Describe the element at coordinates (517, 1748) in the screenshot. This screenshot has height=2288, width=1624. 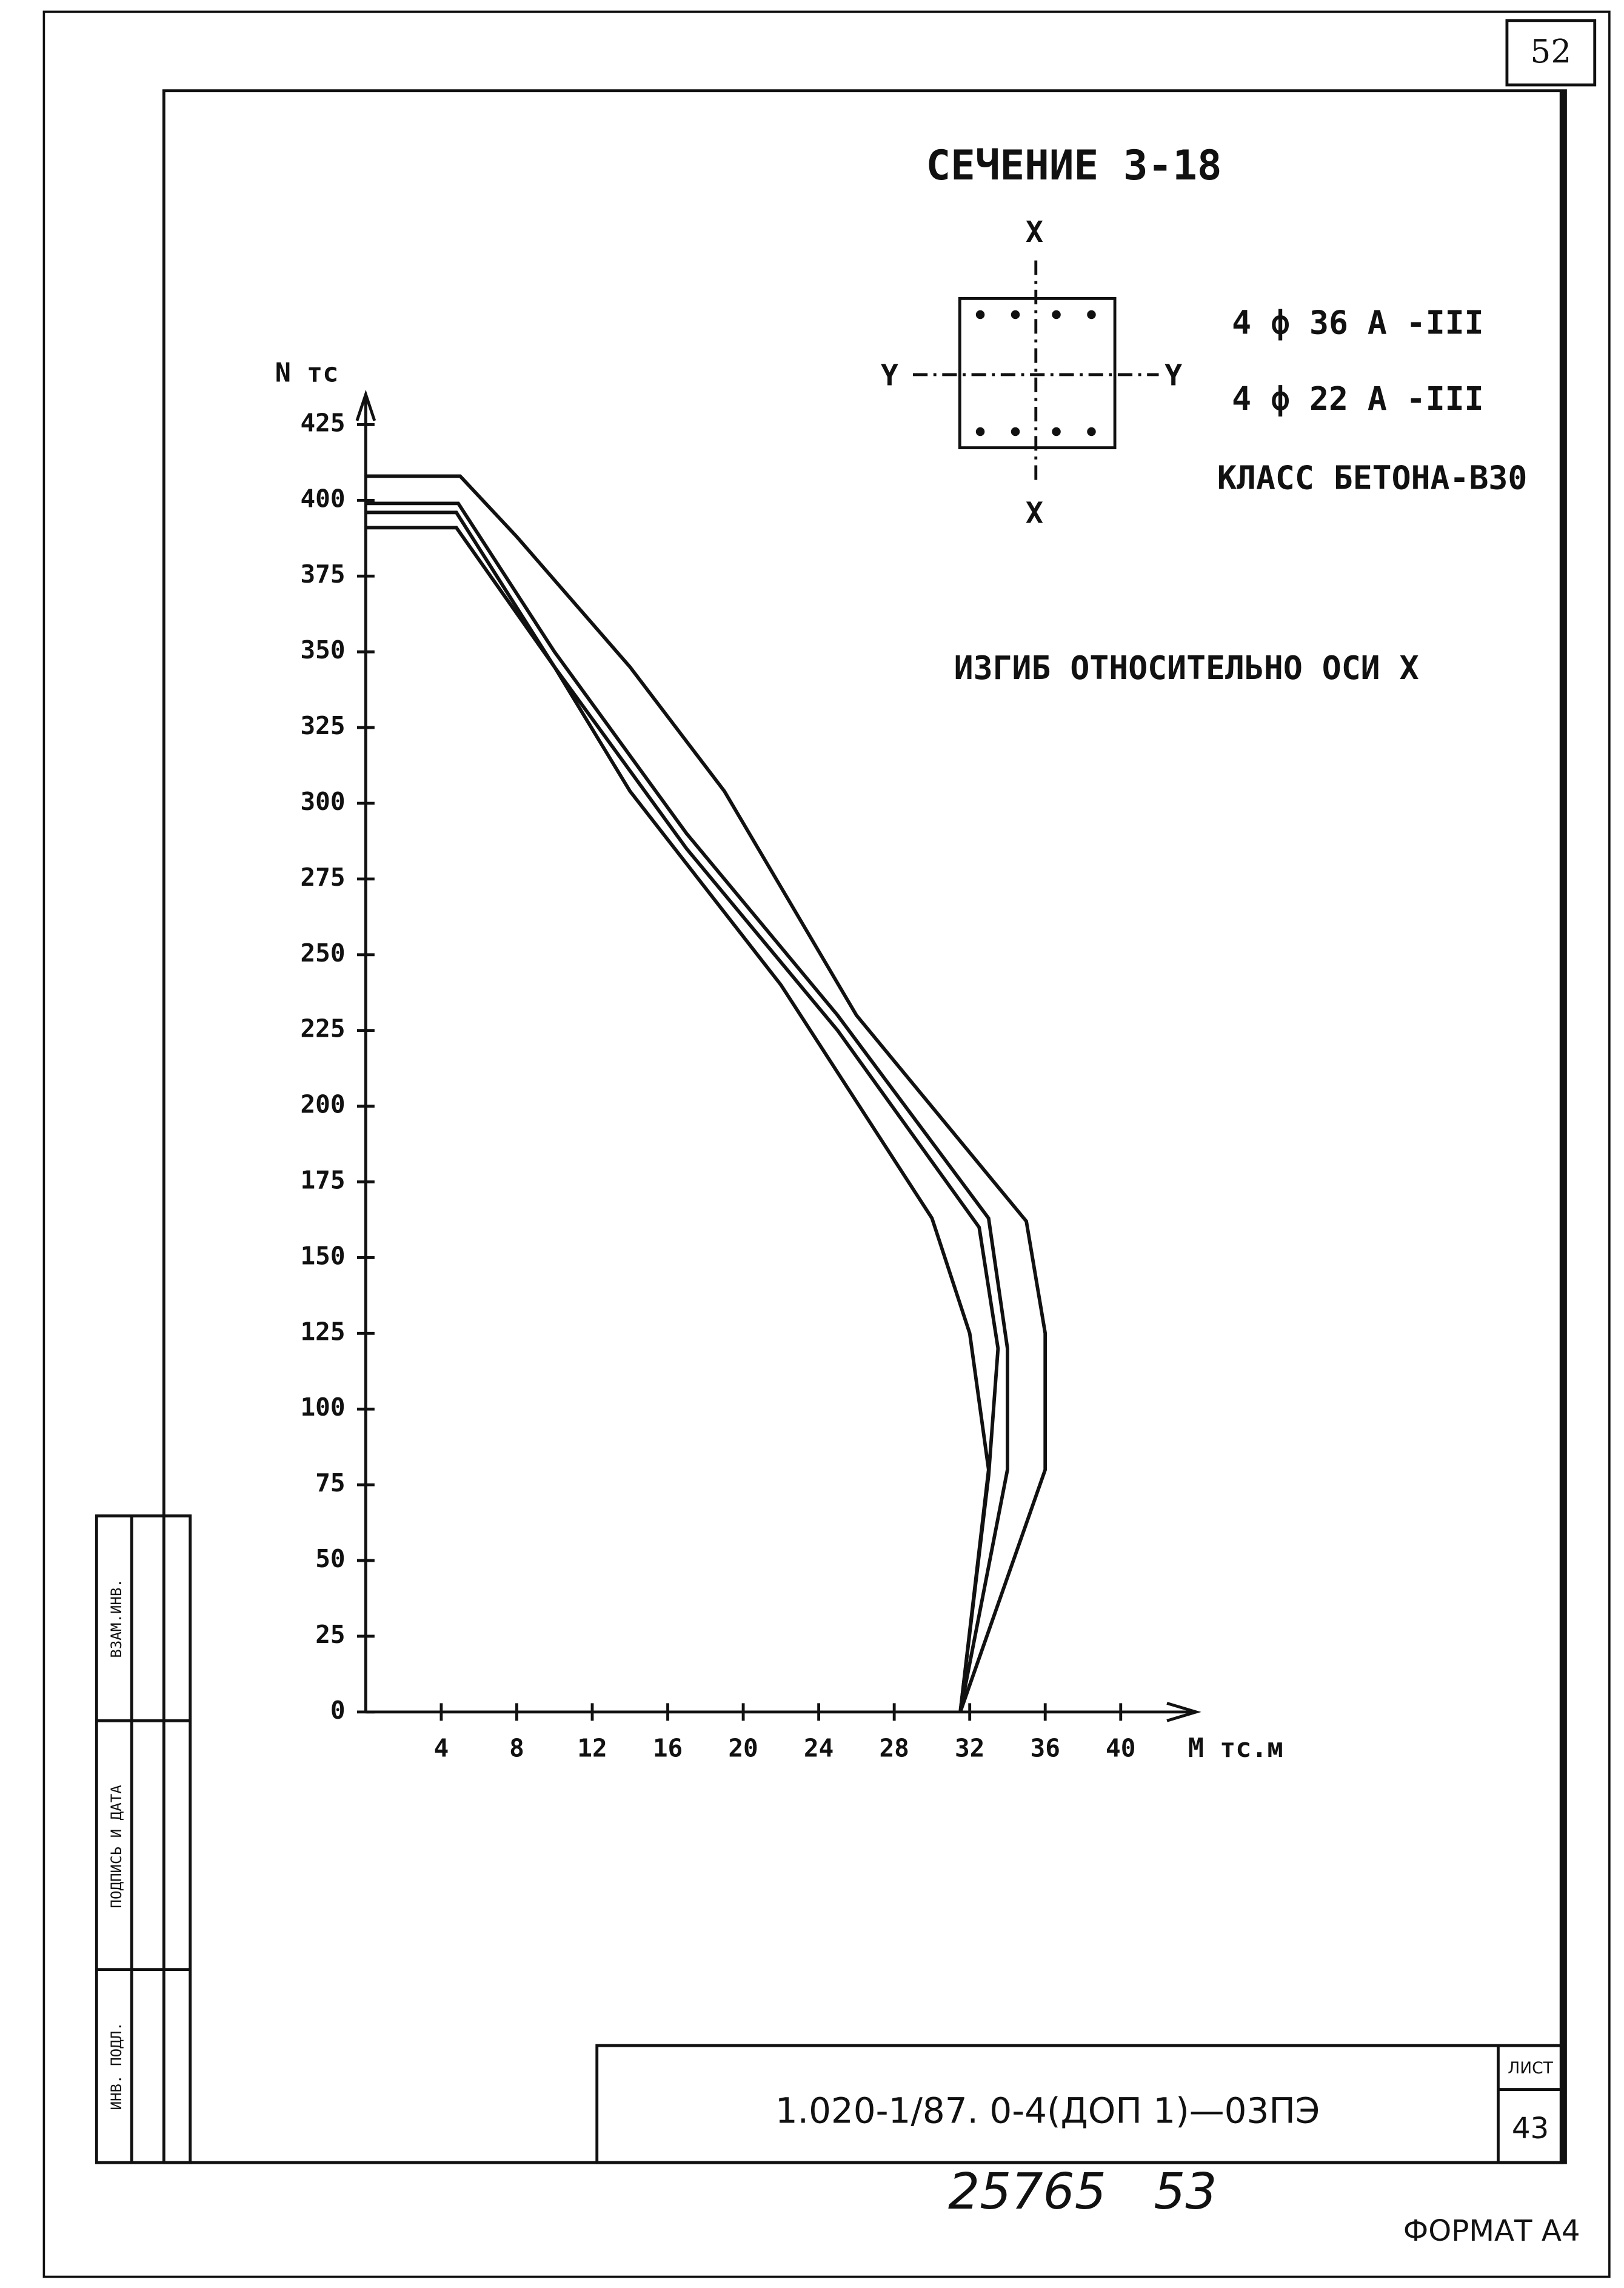
I see `x-tick-label: 8` at that location.